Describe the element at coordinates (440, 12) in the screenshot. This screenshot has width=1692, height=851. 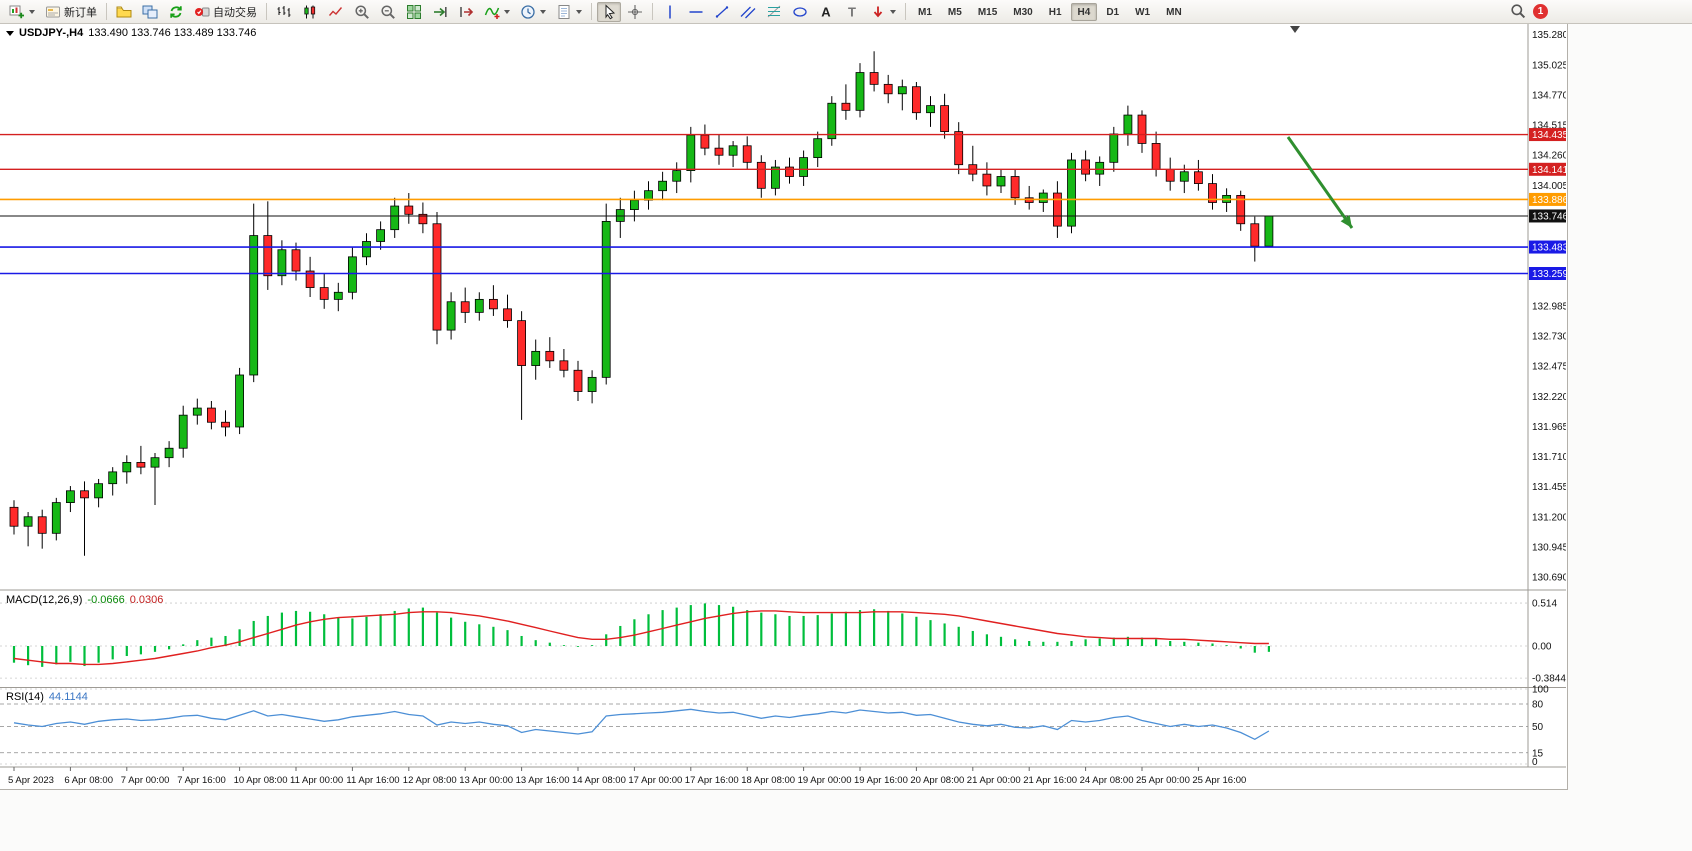
I see `auto-scroll-button` at that location.